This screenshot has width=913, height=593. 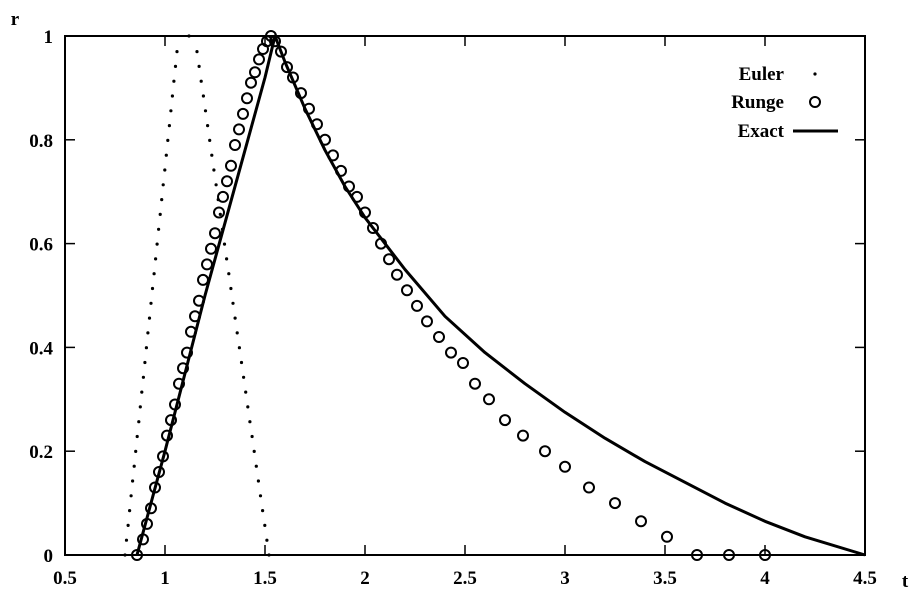 What do you see at coordinates (865, 578) in the screenshot?
I see `x-tick-label: 4.5` at bounding box center [865, 578].